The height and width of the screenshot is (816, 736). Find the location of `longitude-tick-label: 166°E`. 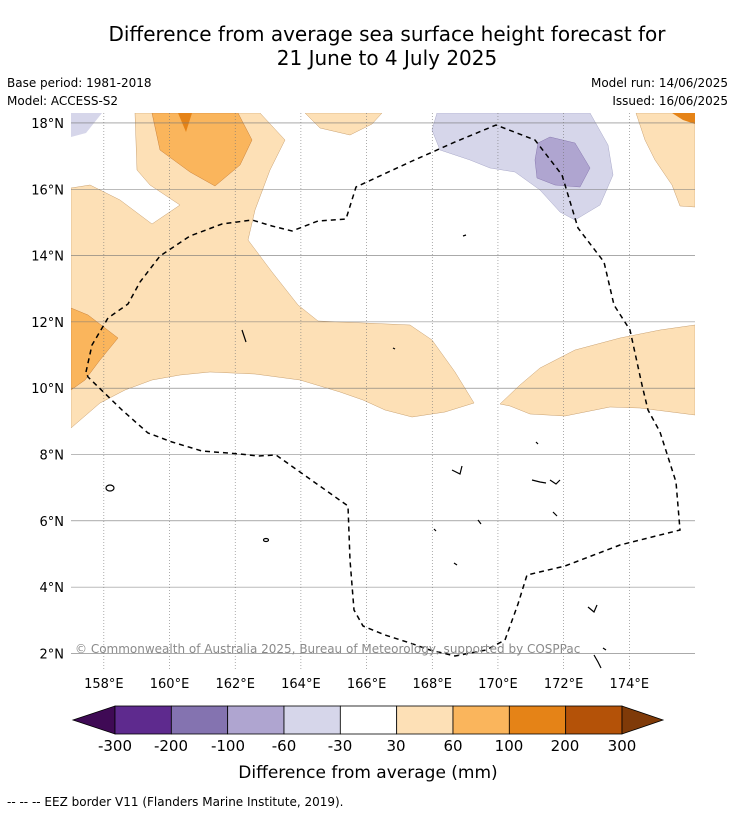

longitude-tick-label: 166°E is located at coordinates (367, 684).